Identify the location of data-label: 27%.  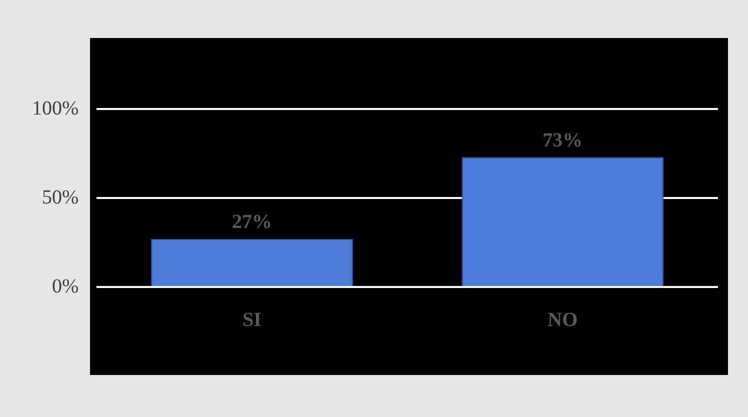
(252, 222).